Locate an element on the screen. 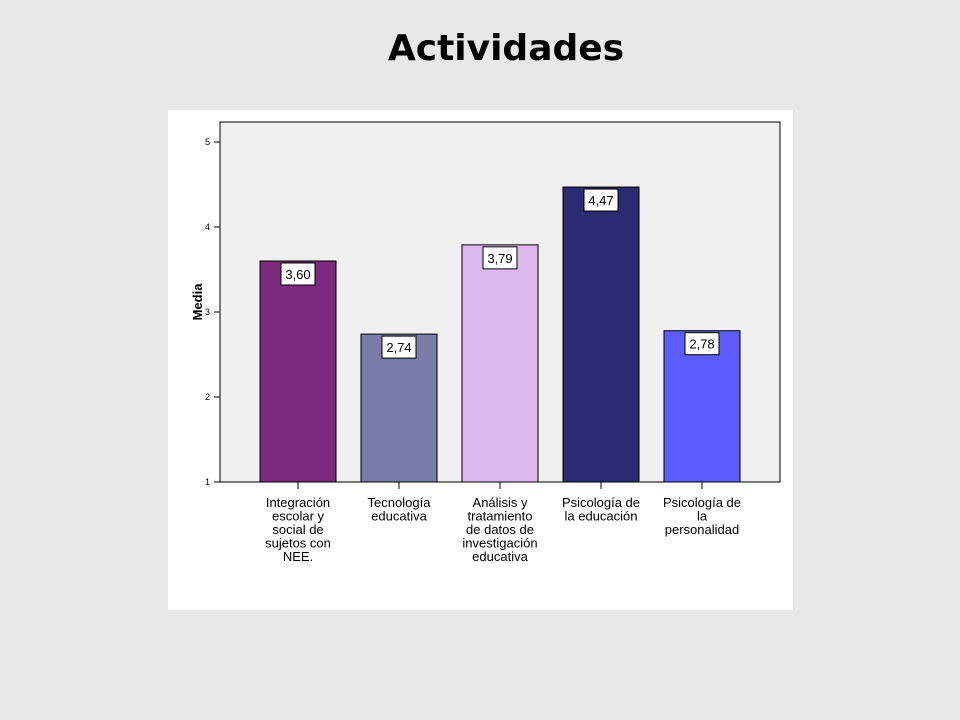  data-label: 2,74 is located at coordinates (398, 347).